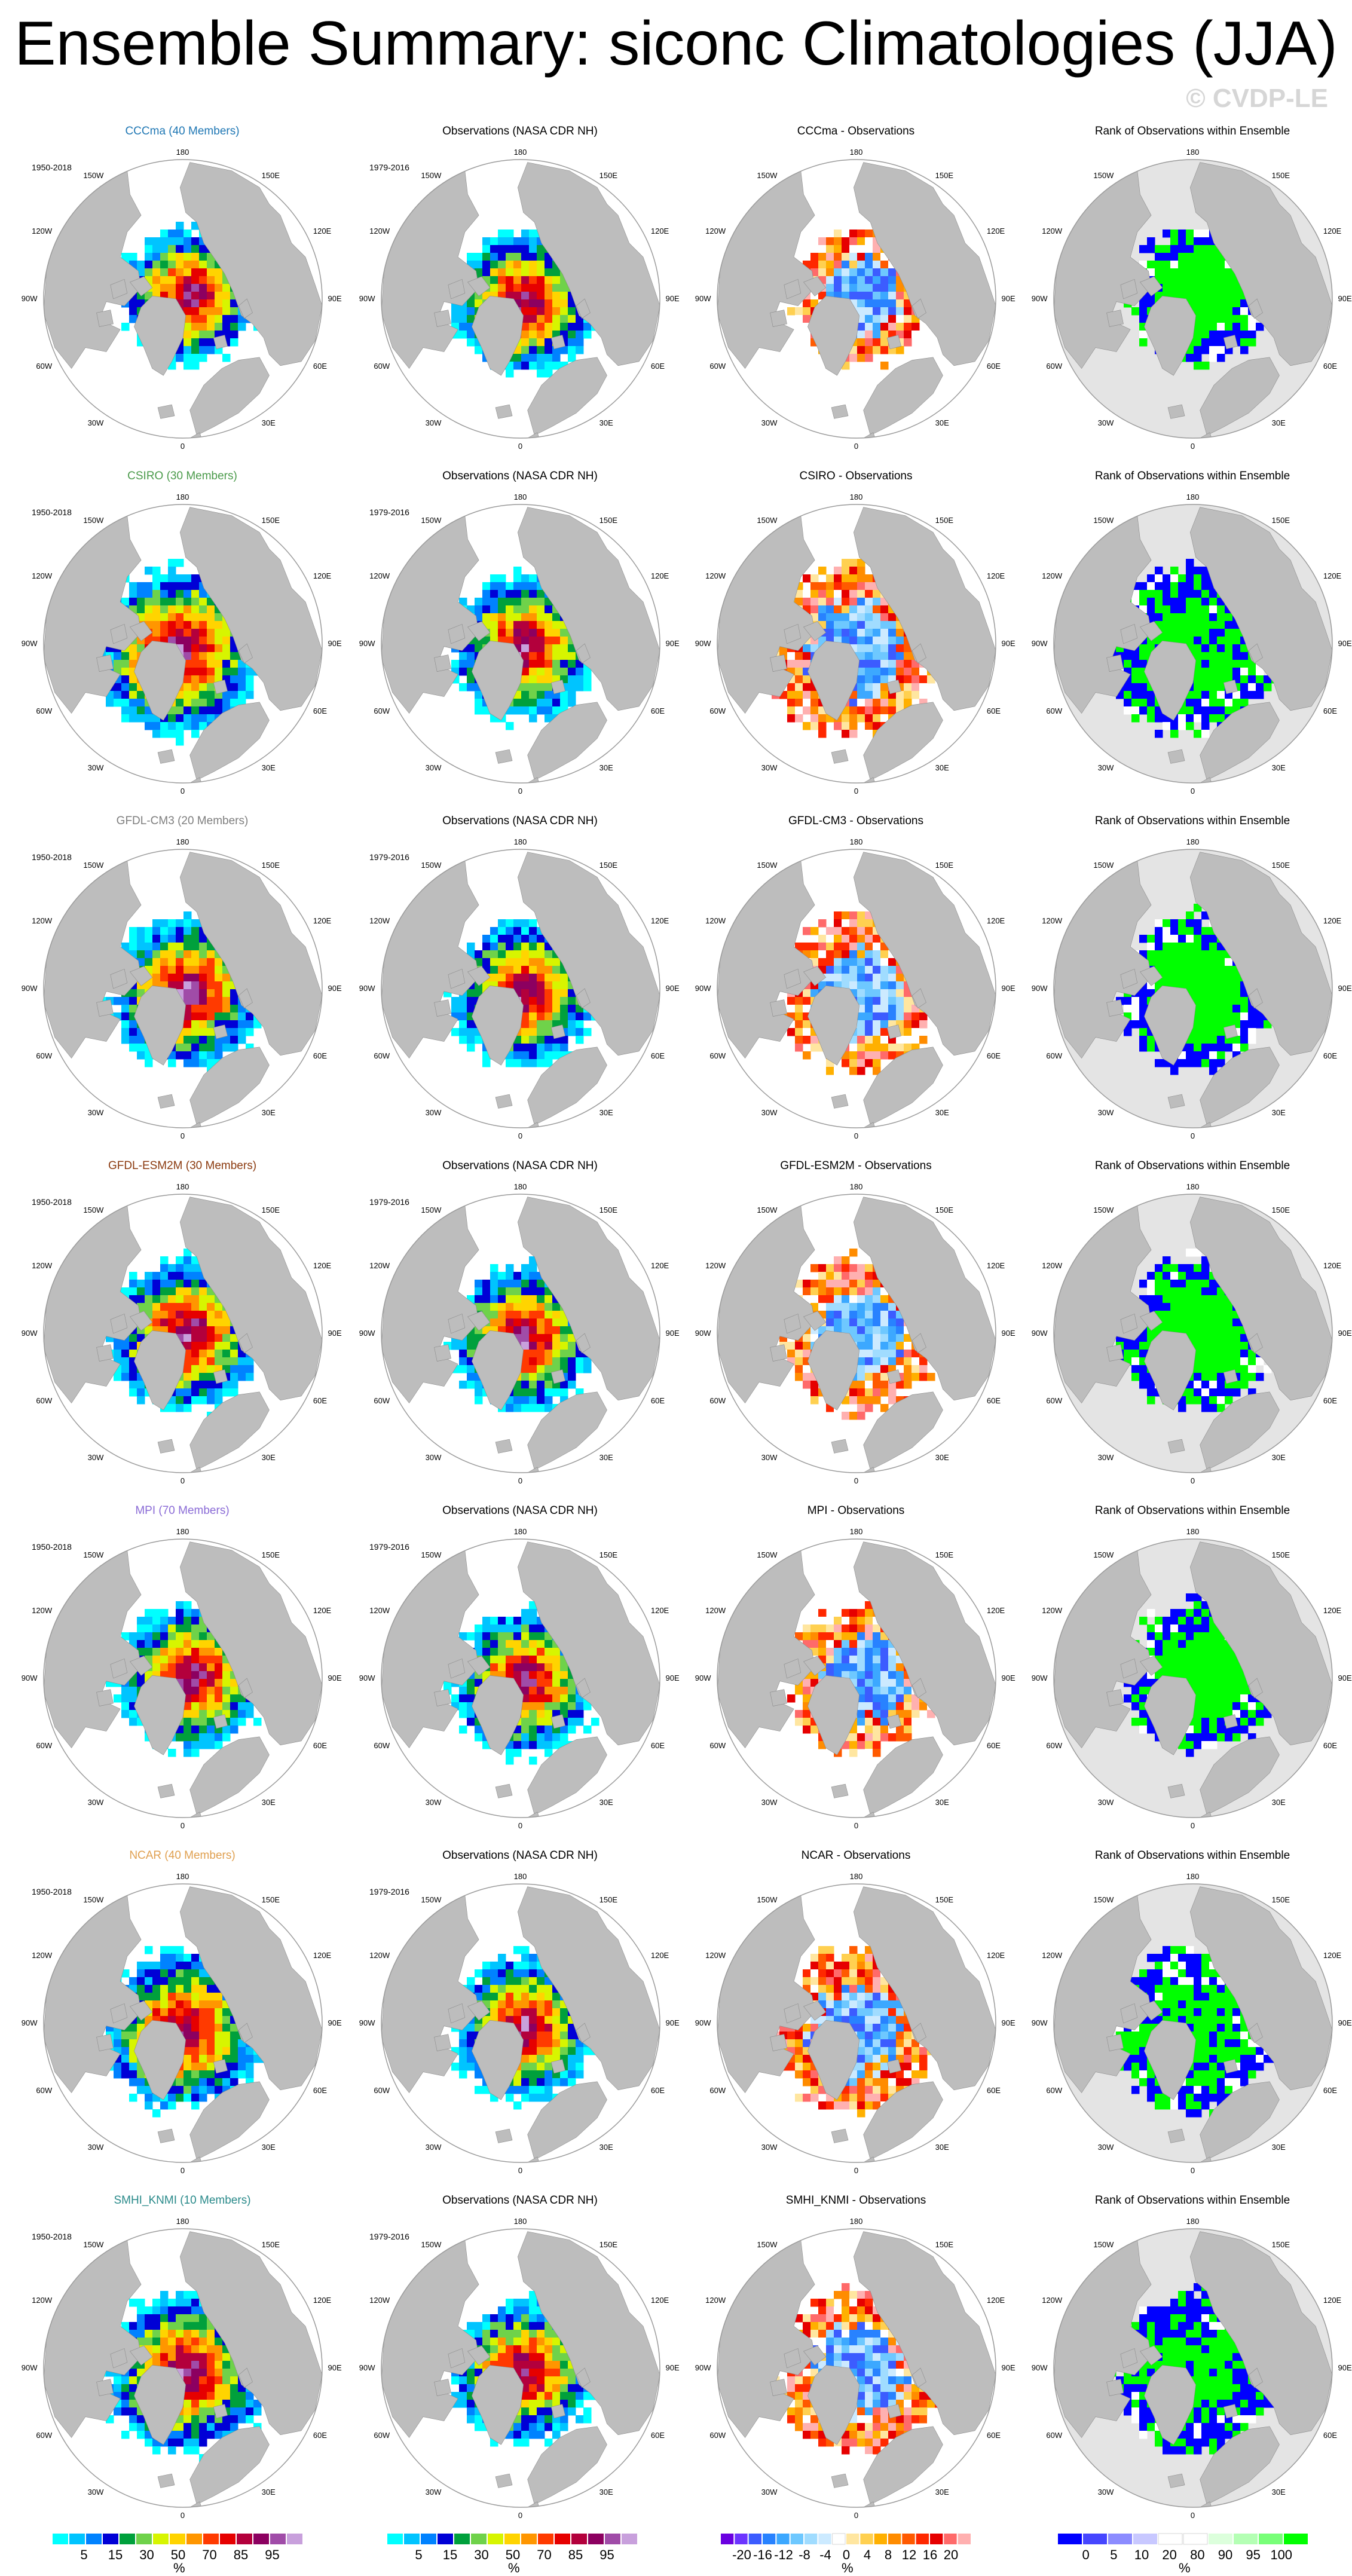  I want to click on colorbar-tick-label: 20, so click(951, 2555).